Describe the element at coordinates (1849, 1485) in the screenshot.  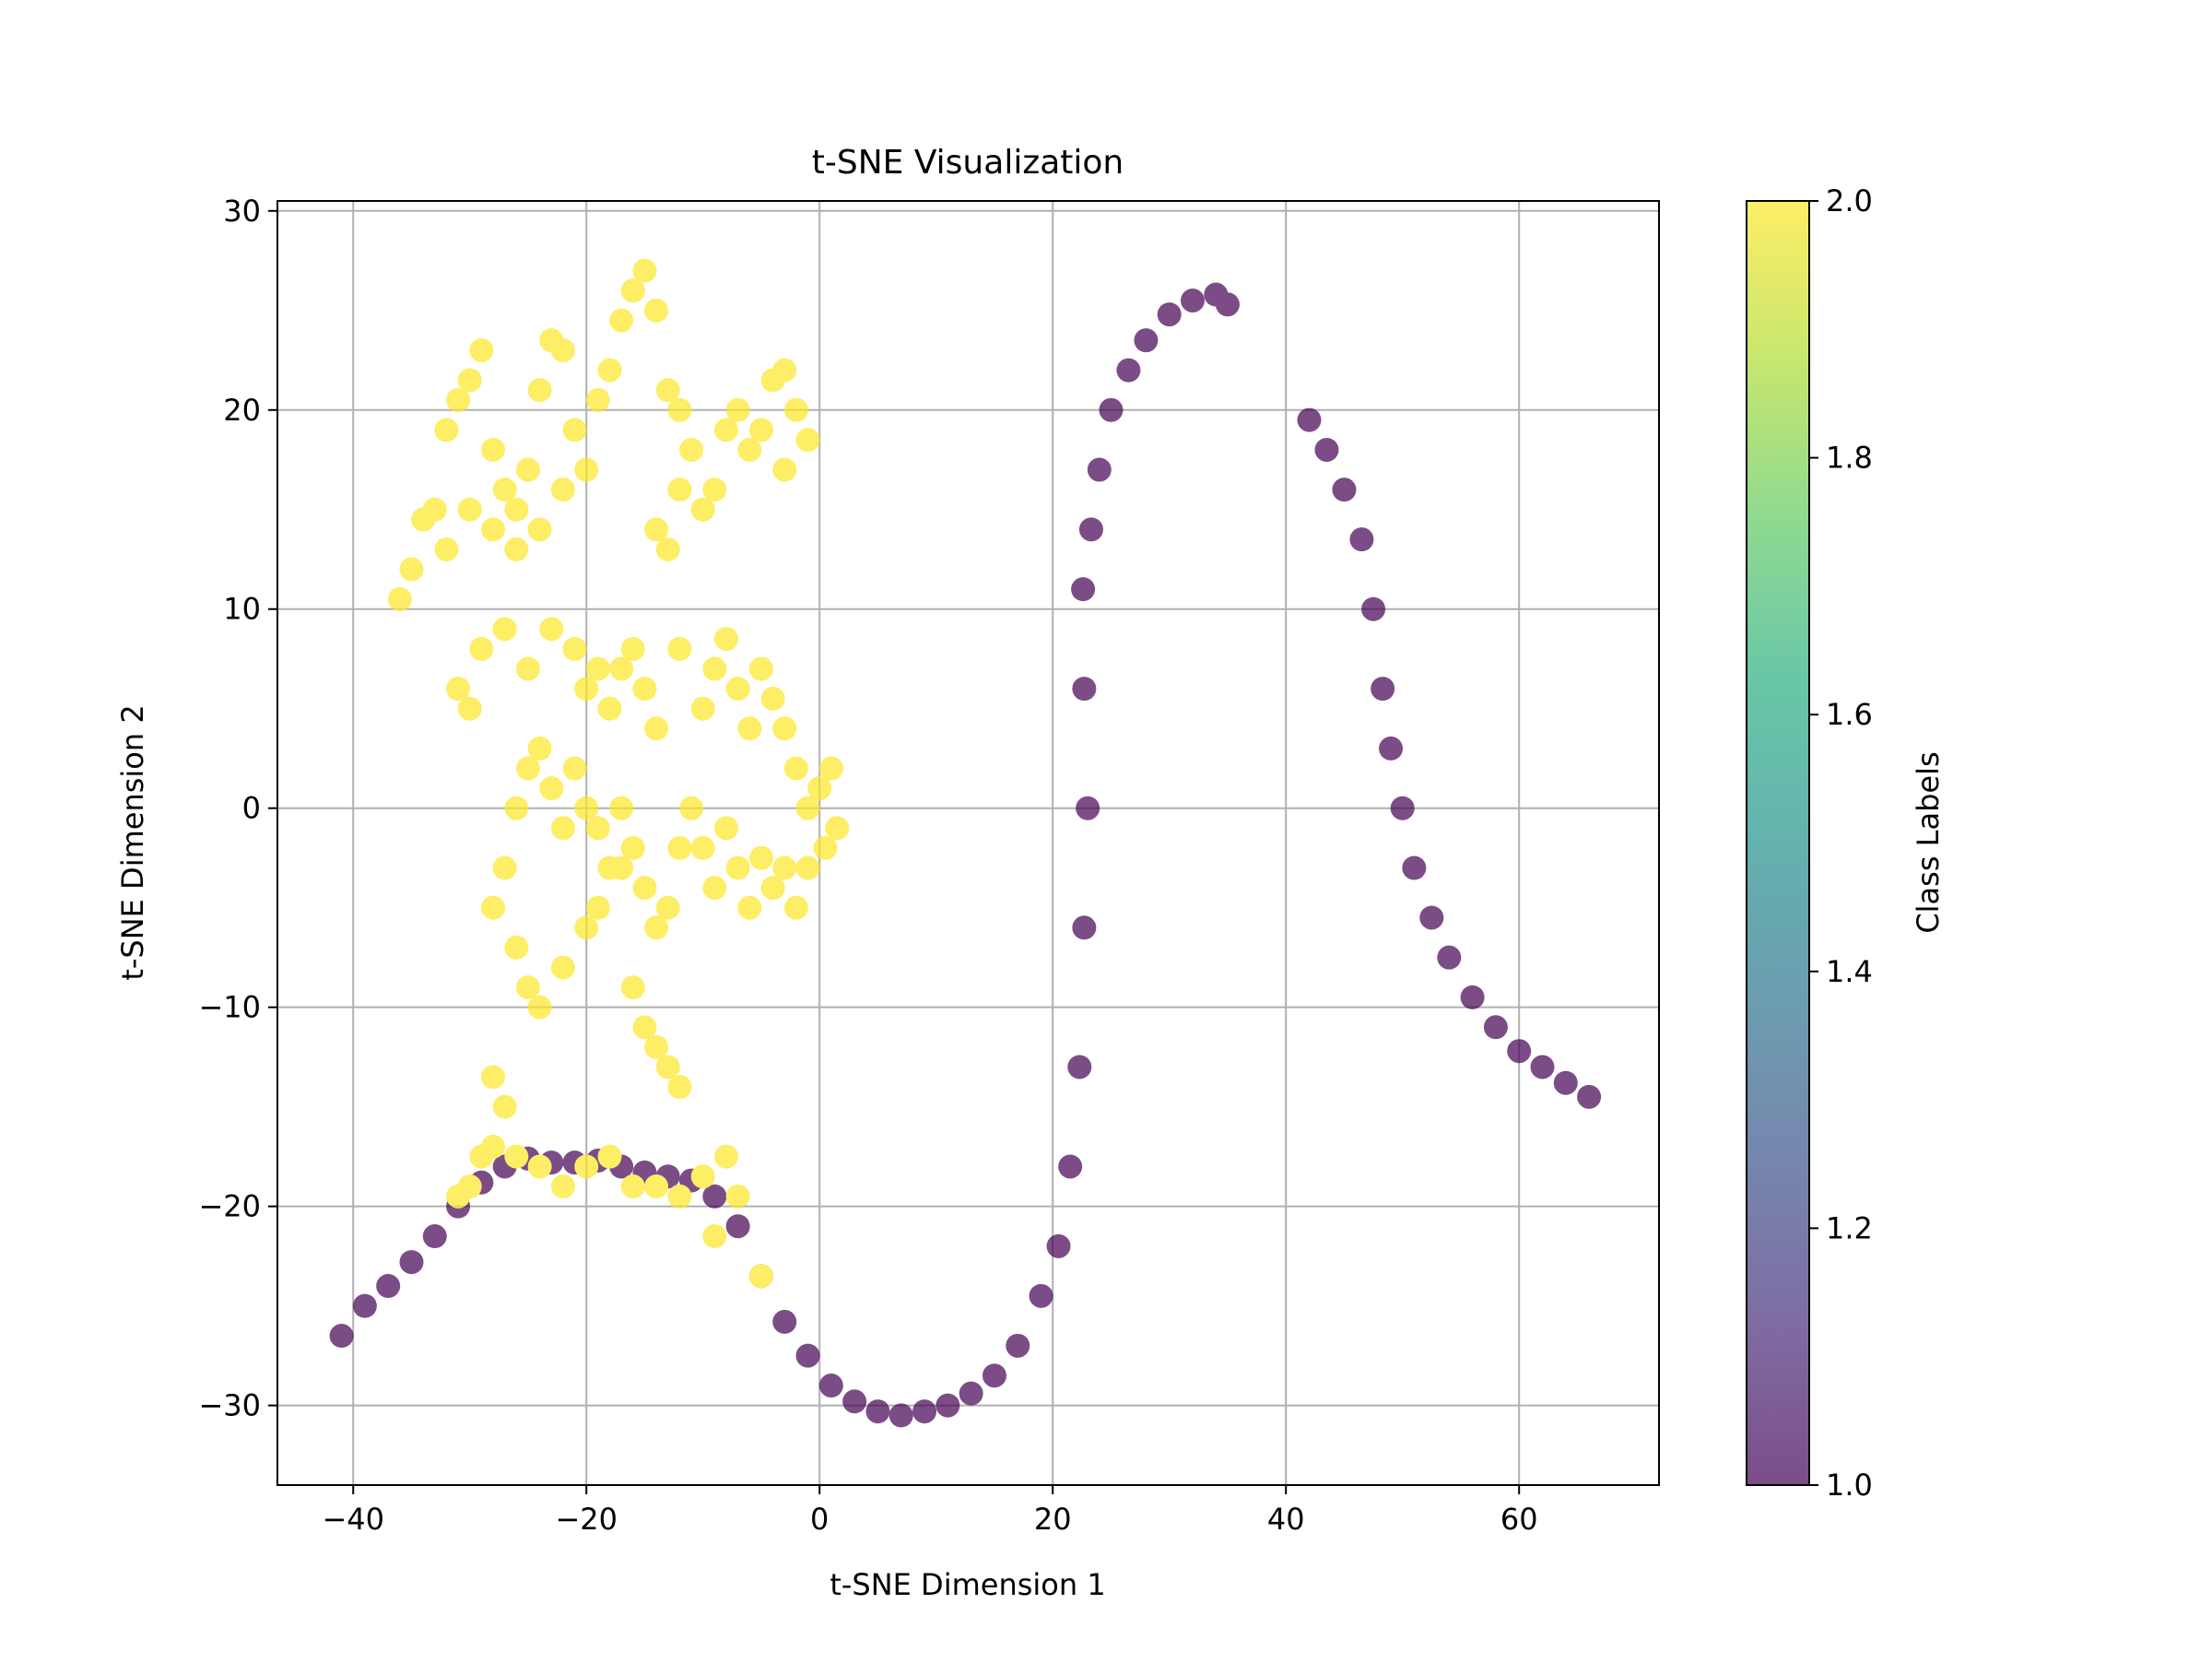
I see `colorbar-tick-label: 1.0` at that location.